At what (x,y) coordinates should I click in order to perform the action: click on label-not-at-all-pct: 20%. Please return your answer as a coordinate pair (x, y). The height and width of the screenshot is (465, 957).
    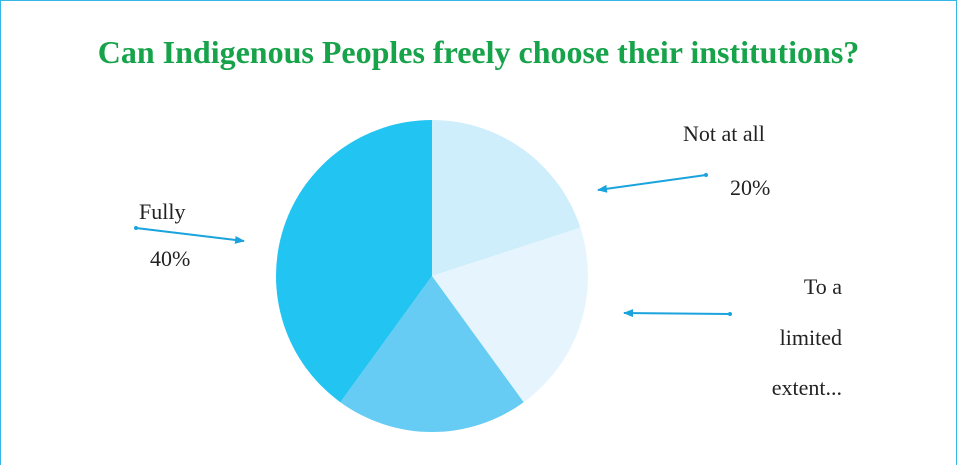
    Looking at the image, I should click on (750, 187).